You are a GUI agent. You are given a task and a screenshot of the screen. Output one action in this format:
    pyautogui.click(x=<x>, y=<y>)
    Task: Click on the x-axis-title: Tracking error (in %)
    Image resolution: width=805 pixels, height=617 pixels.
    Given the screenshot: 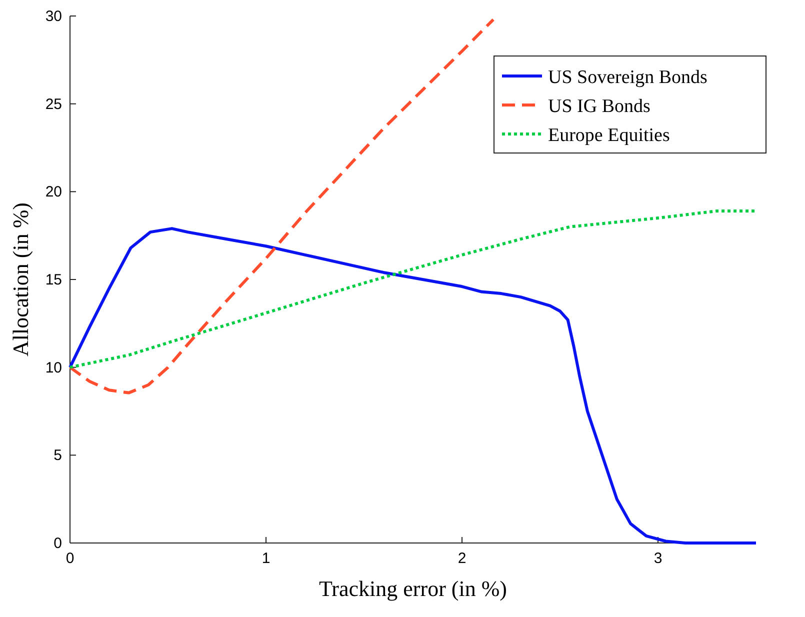 What is the action you would take?
    pyautogui.click(x=413, y=588)
    